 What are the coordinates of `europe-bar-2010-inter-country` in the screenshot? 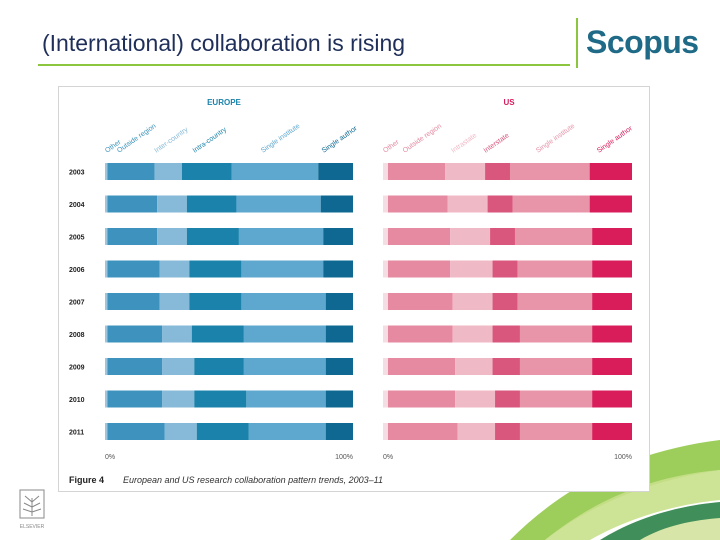 It's located at (178, 399).